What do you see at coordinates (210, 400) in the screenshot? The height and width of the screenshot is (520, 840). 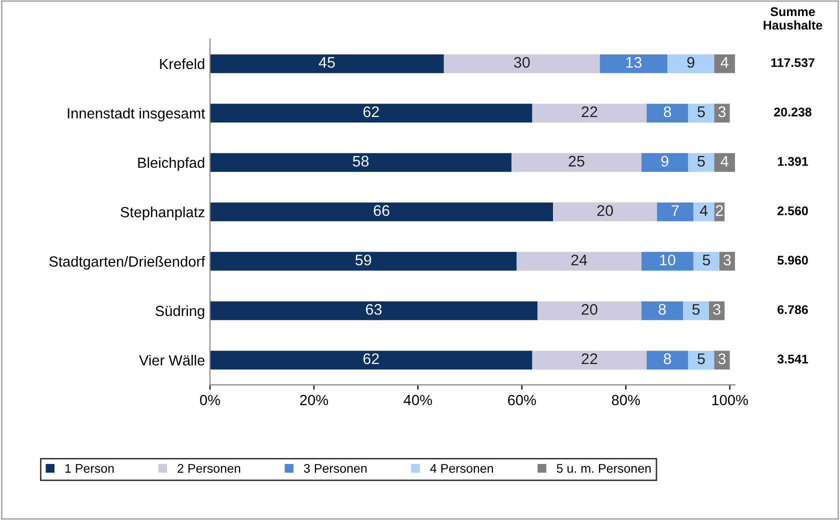 I see `x-tick-label: 0%` at bounding box center [210, 400].